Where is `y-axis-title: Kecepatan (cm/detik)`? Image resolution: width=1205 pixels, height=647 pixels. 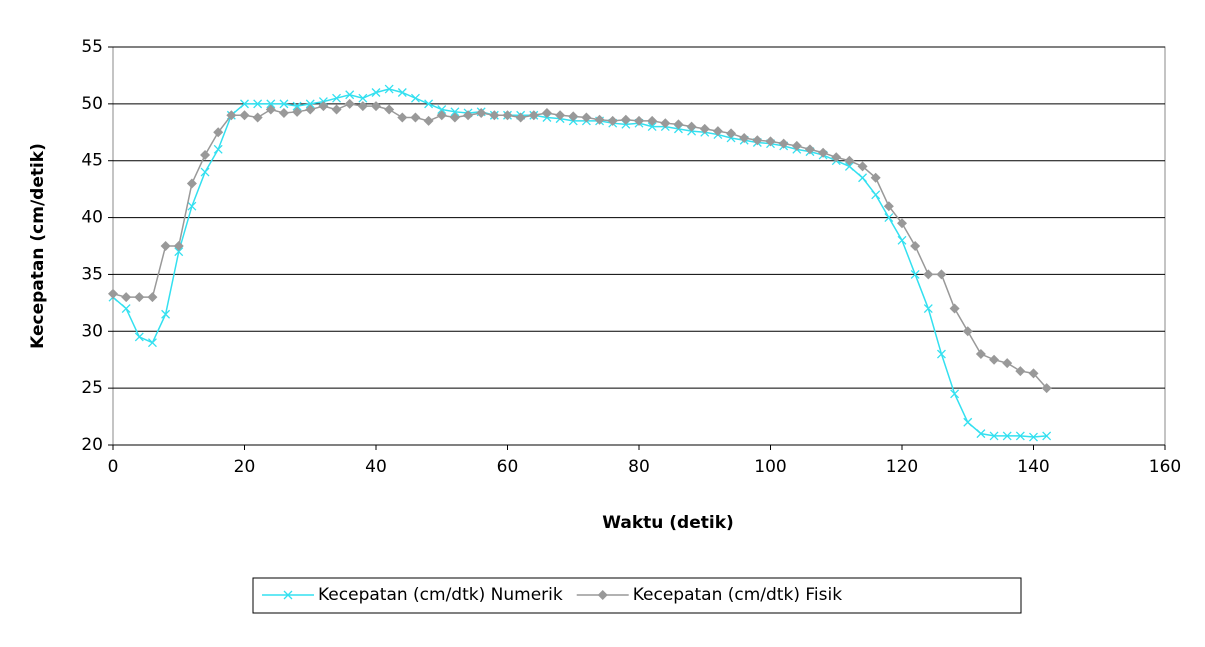
y-axis-title: Kecepatan (cm/detik) is located at coordinates (38, 246).